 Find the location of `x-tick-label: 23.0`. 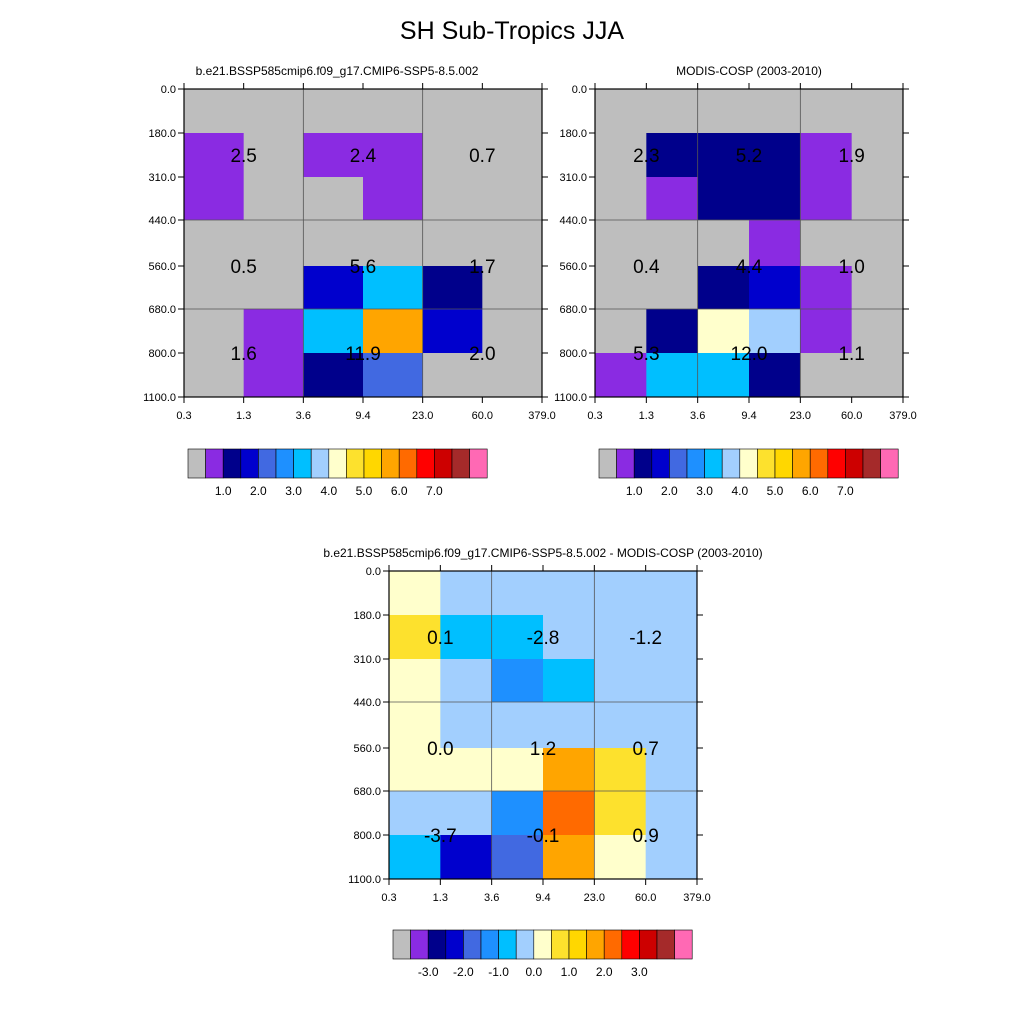

x-tick-label: 23.0 is located at coordinates (422, 416).